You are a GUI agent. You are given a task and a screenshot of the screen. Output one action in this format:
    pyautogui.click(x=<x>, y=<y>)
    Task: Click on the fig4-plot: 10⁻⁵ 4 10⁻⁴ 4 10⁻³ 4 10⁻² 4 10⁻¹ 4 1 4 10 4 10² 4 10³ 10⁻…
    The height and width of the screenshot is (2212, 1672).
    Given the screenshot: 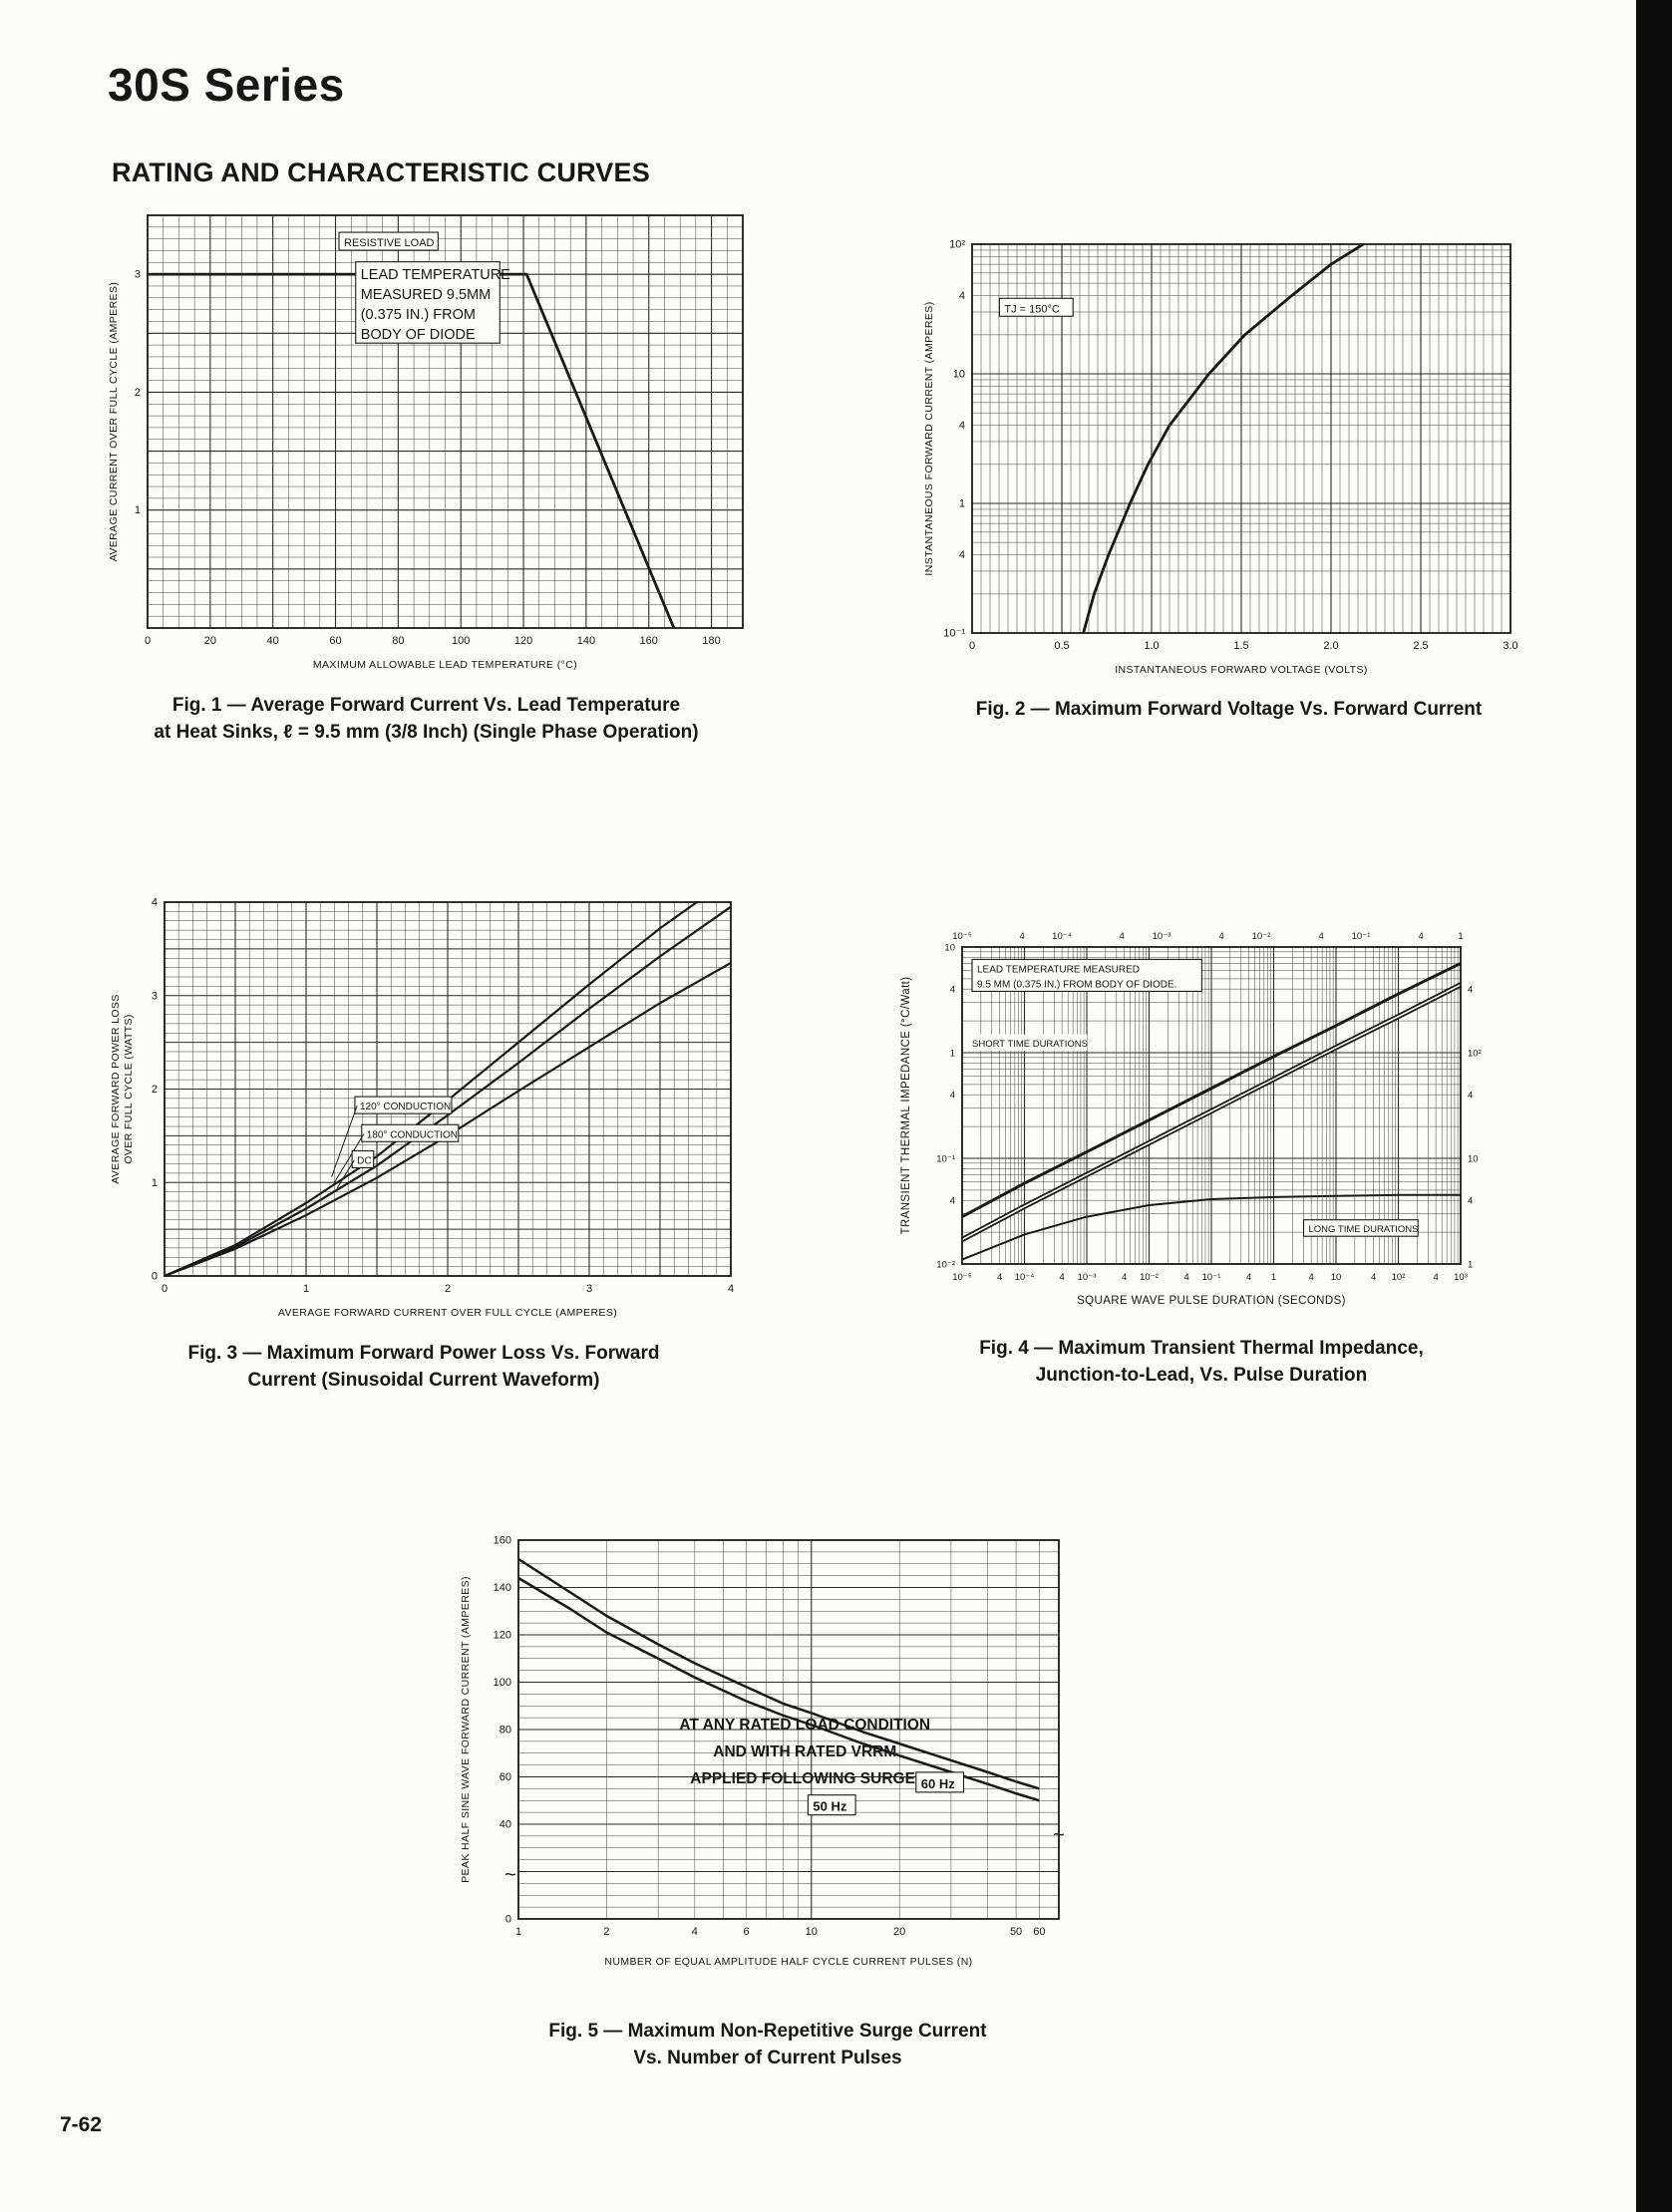 What is the action you would take?
    pyautogui.click(x=1191, y=1119)
    